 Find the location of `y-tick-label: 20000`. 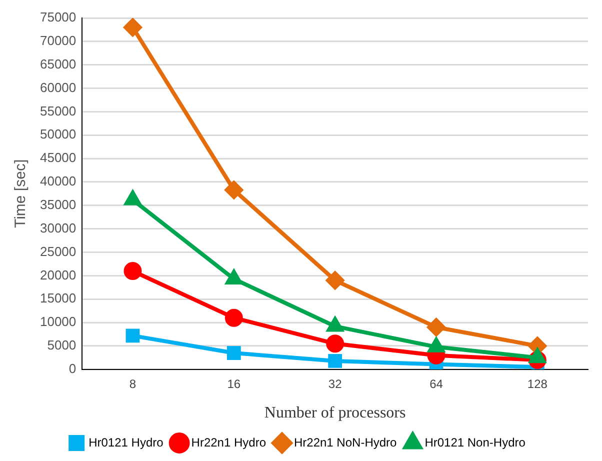

y-tick-label: 20000 is located at coordinates (58, 274).